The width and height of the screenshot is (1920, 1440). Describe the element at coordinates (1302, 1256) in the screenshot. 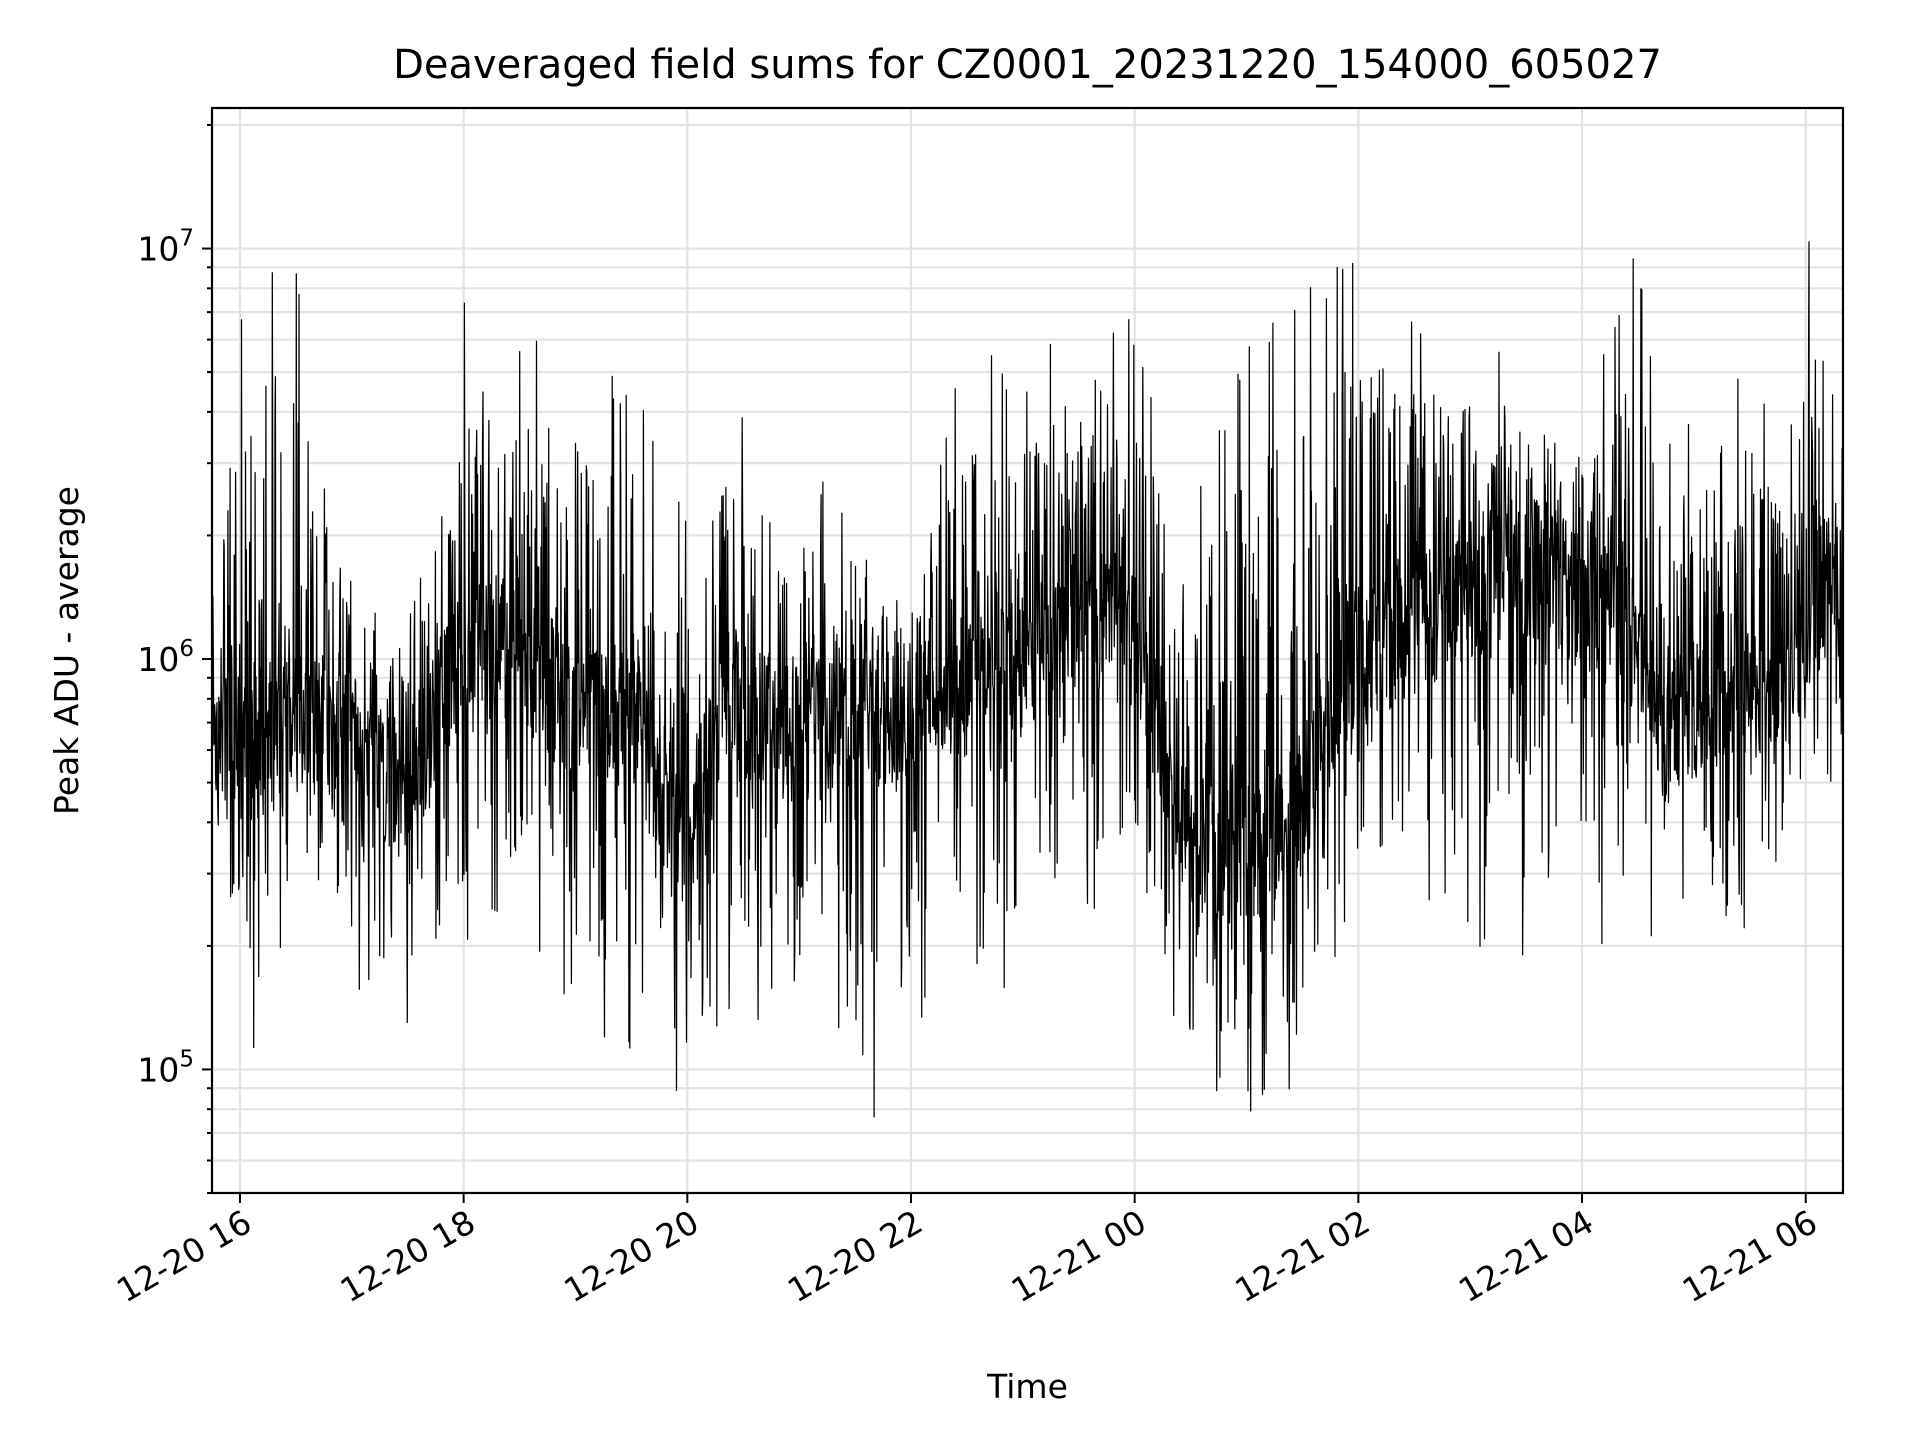

I see `x-tick-label: 12-21 02` at that location.